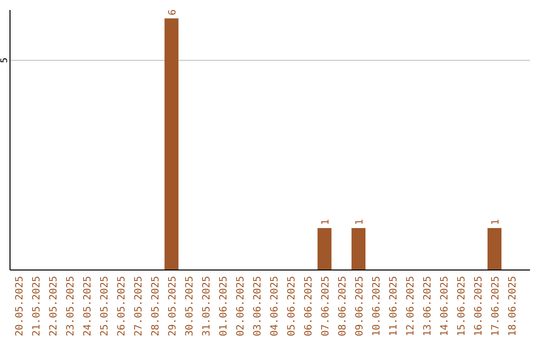 The width and height of the screenshot is (540, 340). I want to click on x-tick-label: 21.05.2025, so click(37, 306).